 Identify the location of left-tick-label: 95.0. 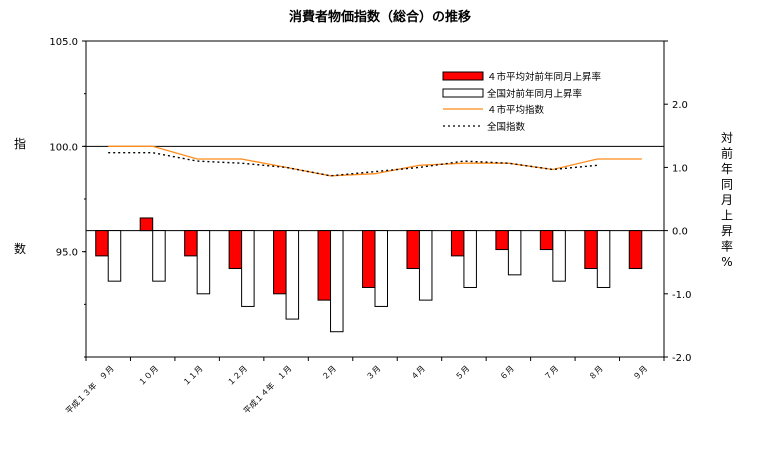
(67, 253).